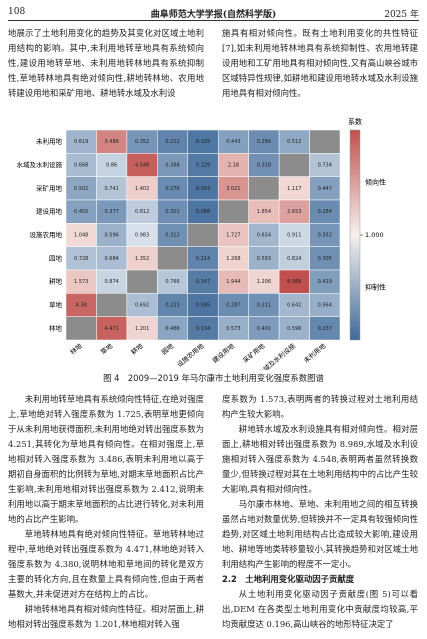  Describe the element at coordinates (325, 282) in the screenshot. I see `cell-value: 0.419` at that location.